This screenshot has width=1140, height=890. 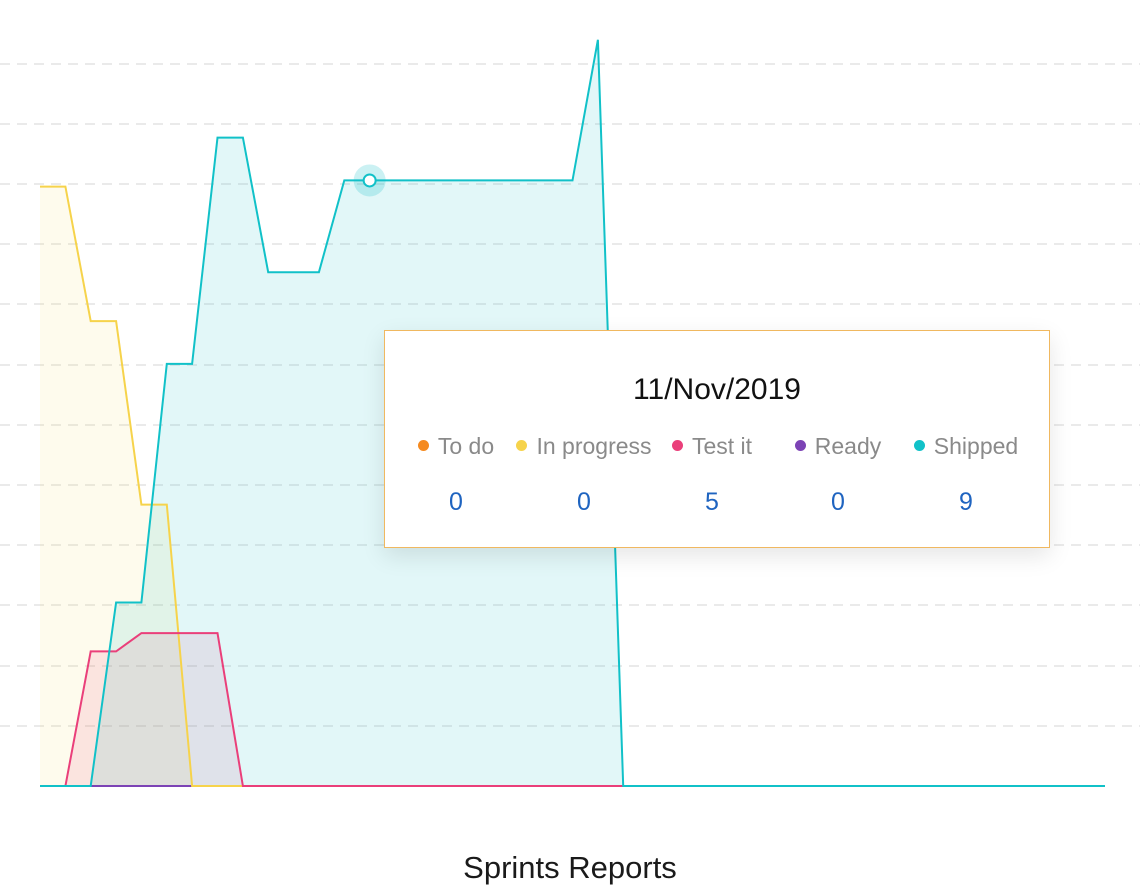 What do you see at coordinates (717, 389) in the screenshot?
I see `tooltip-date: 11/Nov/2019` at bounding box center [717, 389].